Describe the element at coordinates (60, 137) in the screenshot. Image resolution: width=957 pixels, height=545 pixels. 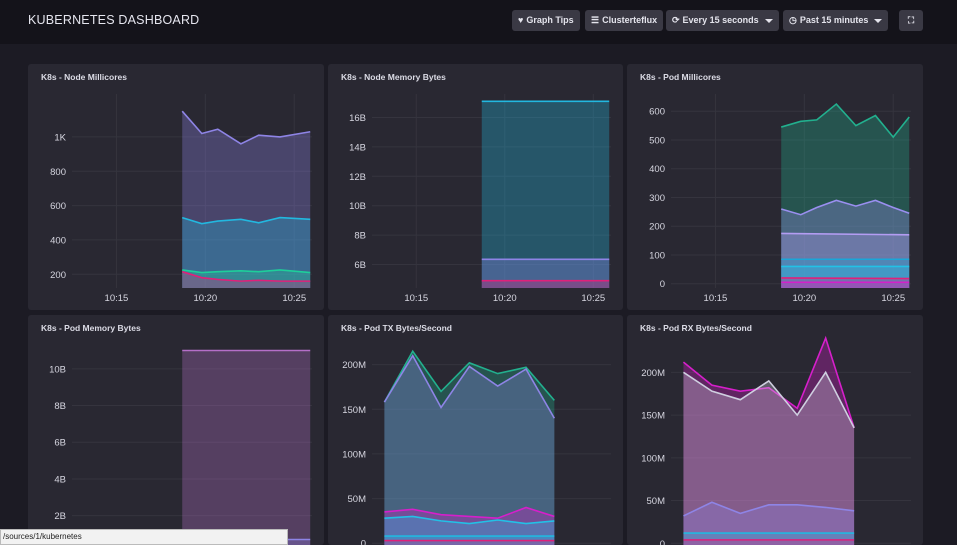
I see `y-tick-label: 1K` at that location.